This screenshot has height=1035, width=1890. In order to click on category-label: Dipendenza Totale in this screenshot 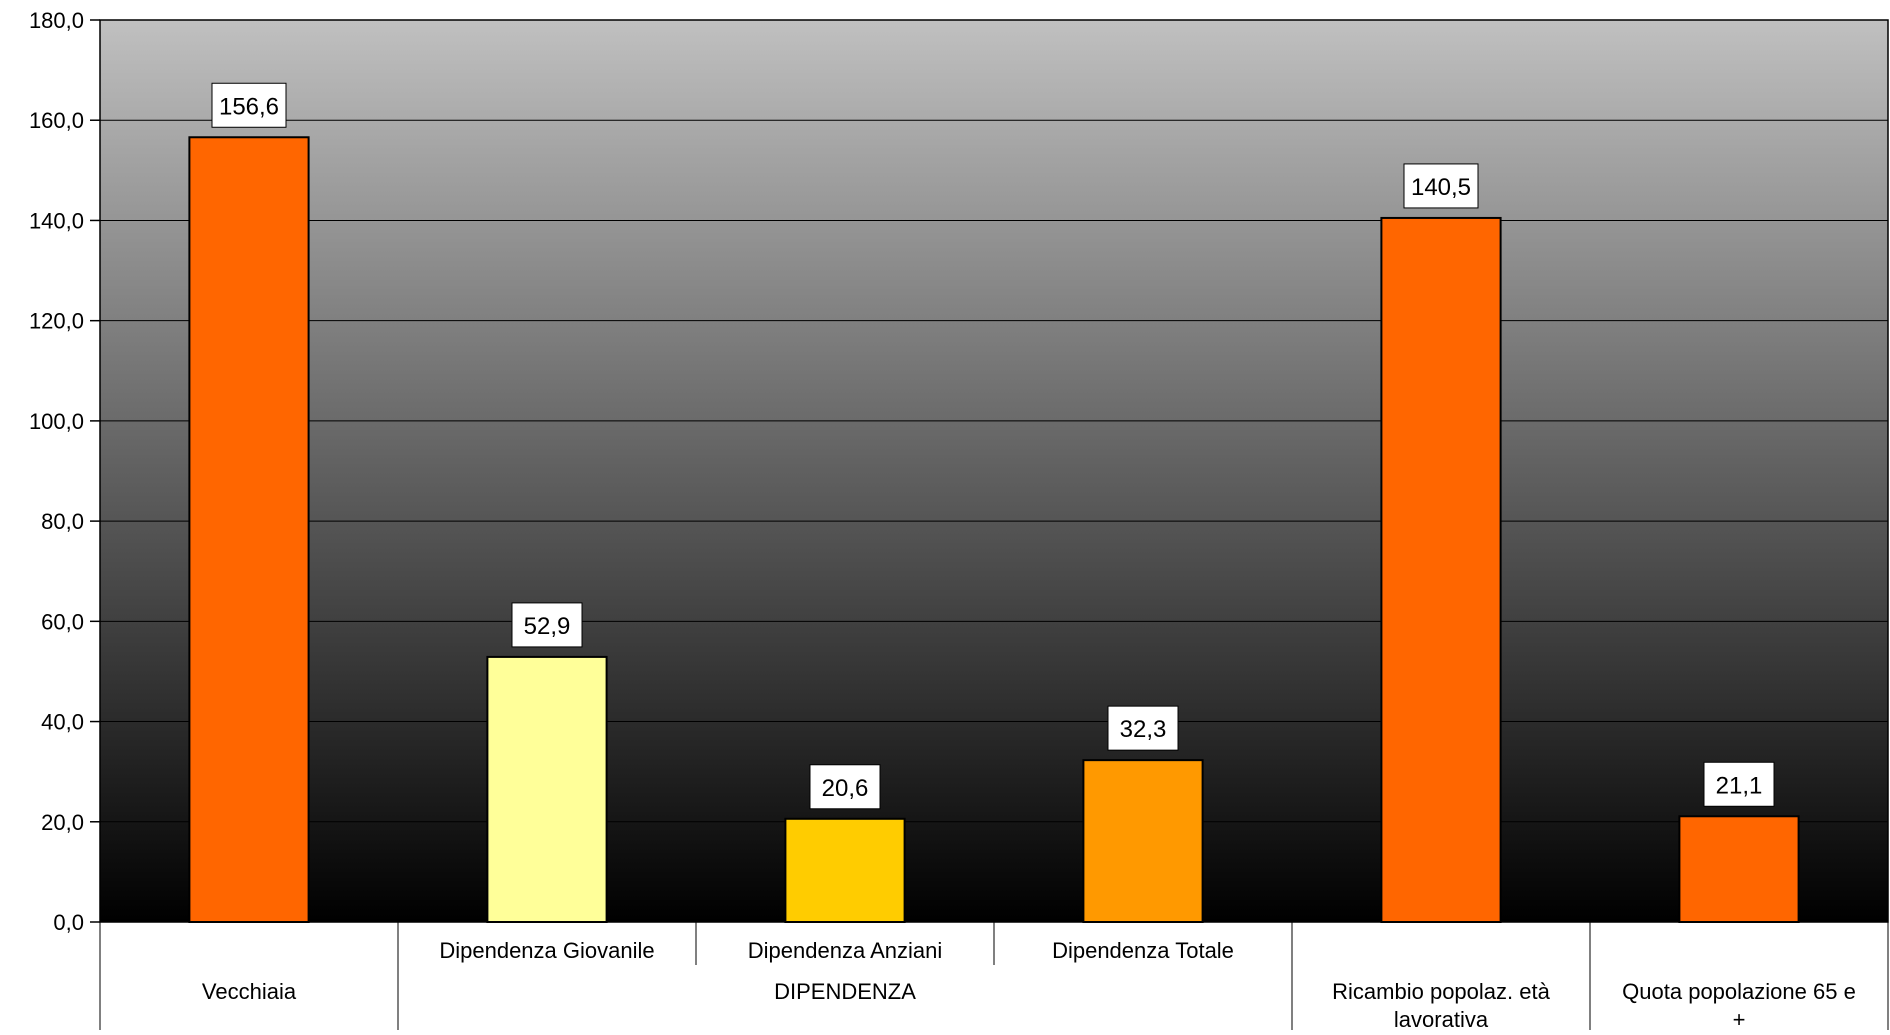, I will do `click(1143, 950)`.